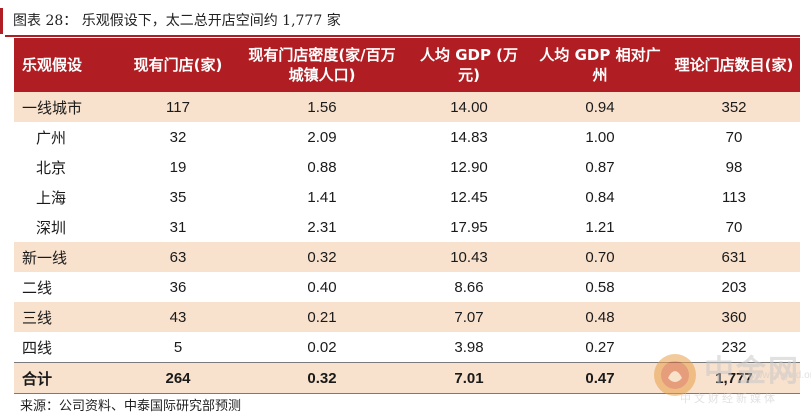 This screenshot has height=419, width=811. I want to click on cell-relative: 0.94, so click(600, 107).